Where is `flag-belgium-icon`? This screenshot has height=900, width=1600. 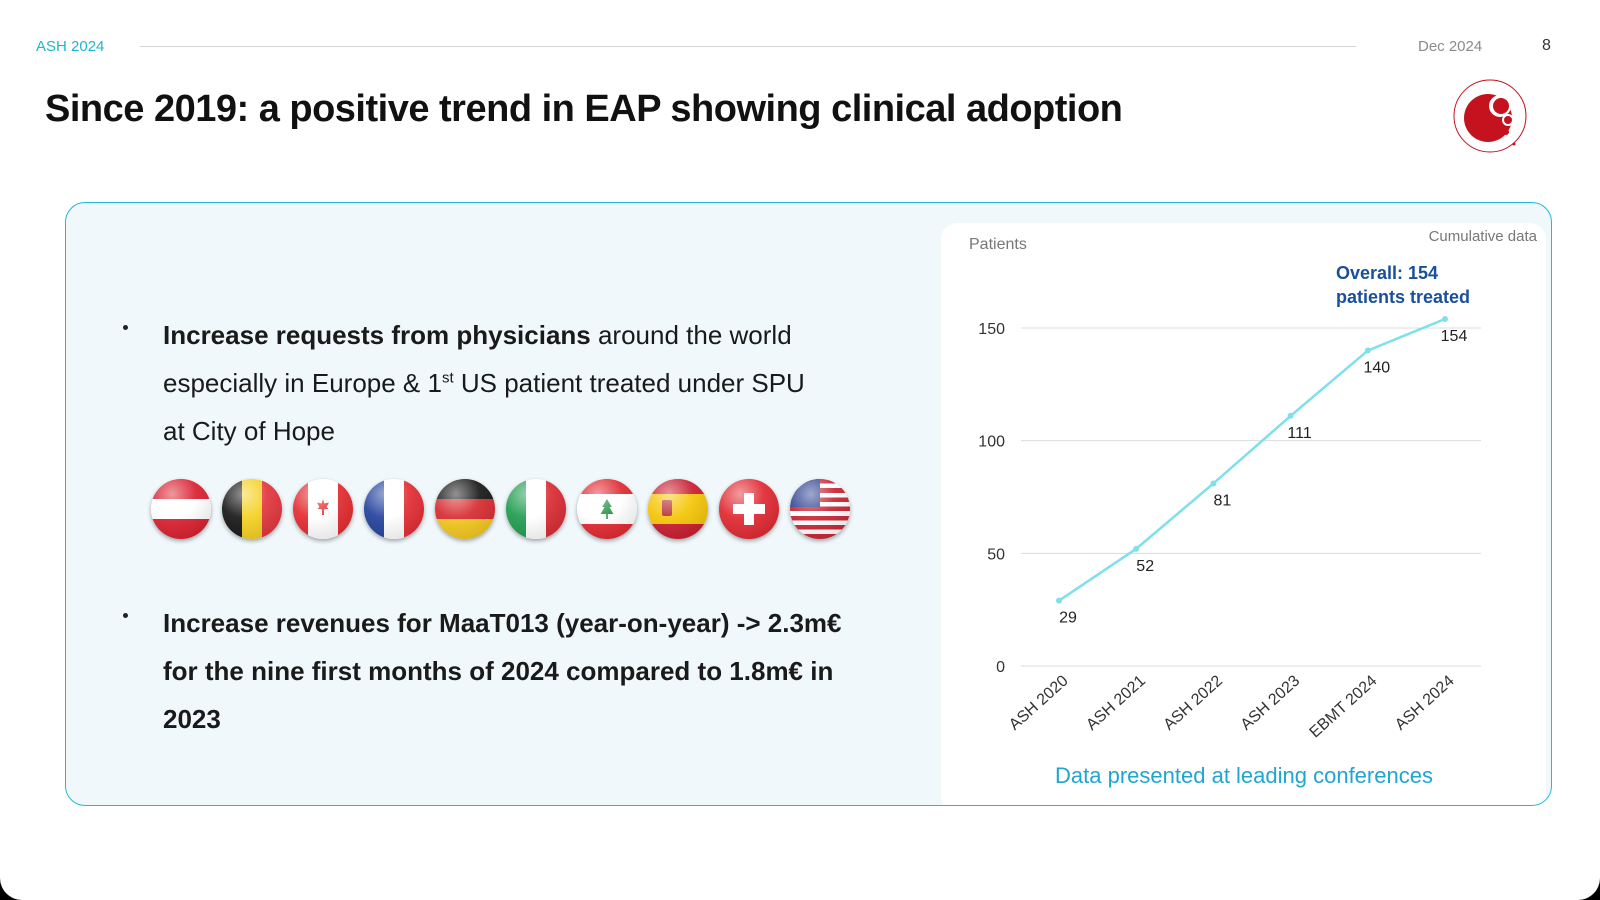
flag-belgium-icon is located at coordinates (252, 509).